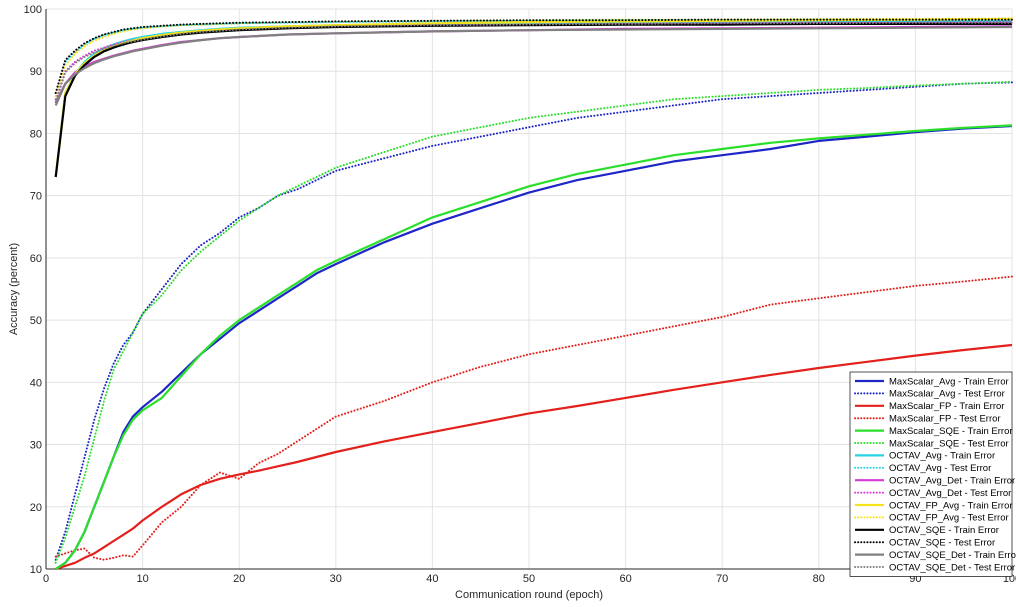  What do you see at coordinates (46, 579) in the screenshot?
I see `x-tick-label: 0` at bounding box center [46, 579].